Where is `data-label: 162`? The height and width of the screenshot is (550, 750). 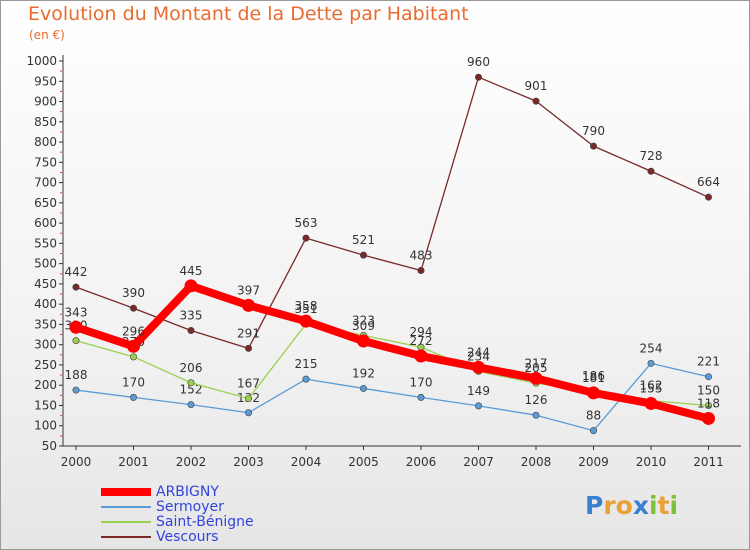
data-label: 162 is located at coordinates (651, 386).